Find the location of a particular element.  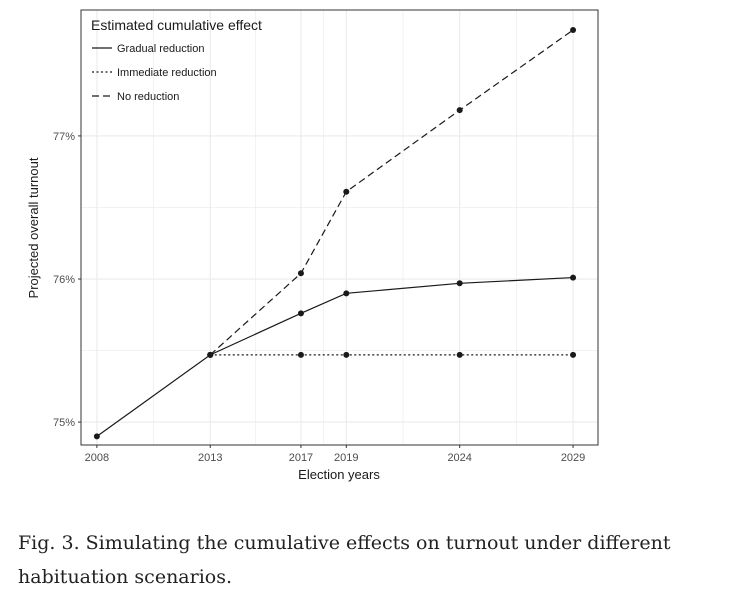

y-axis-title: Projected overall turnout is located at coordinates (33, 227).